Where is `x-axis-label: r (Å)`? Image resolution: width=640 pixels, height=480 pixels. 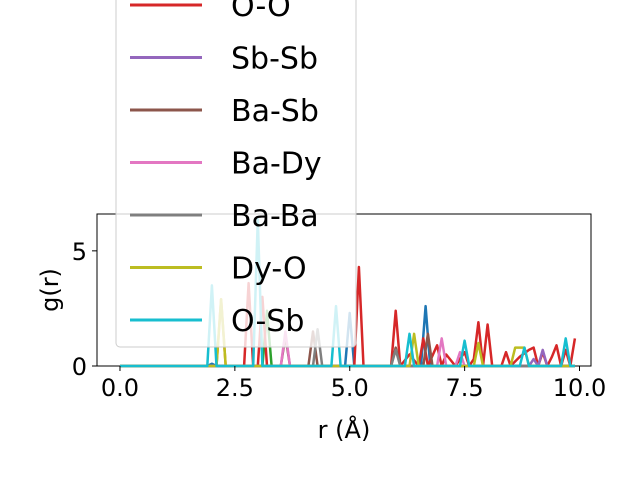 x-axis-label: r (Å) is located at coordinates (344, 429).